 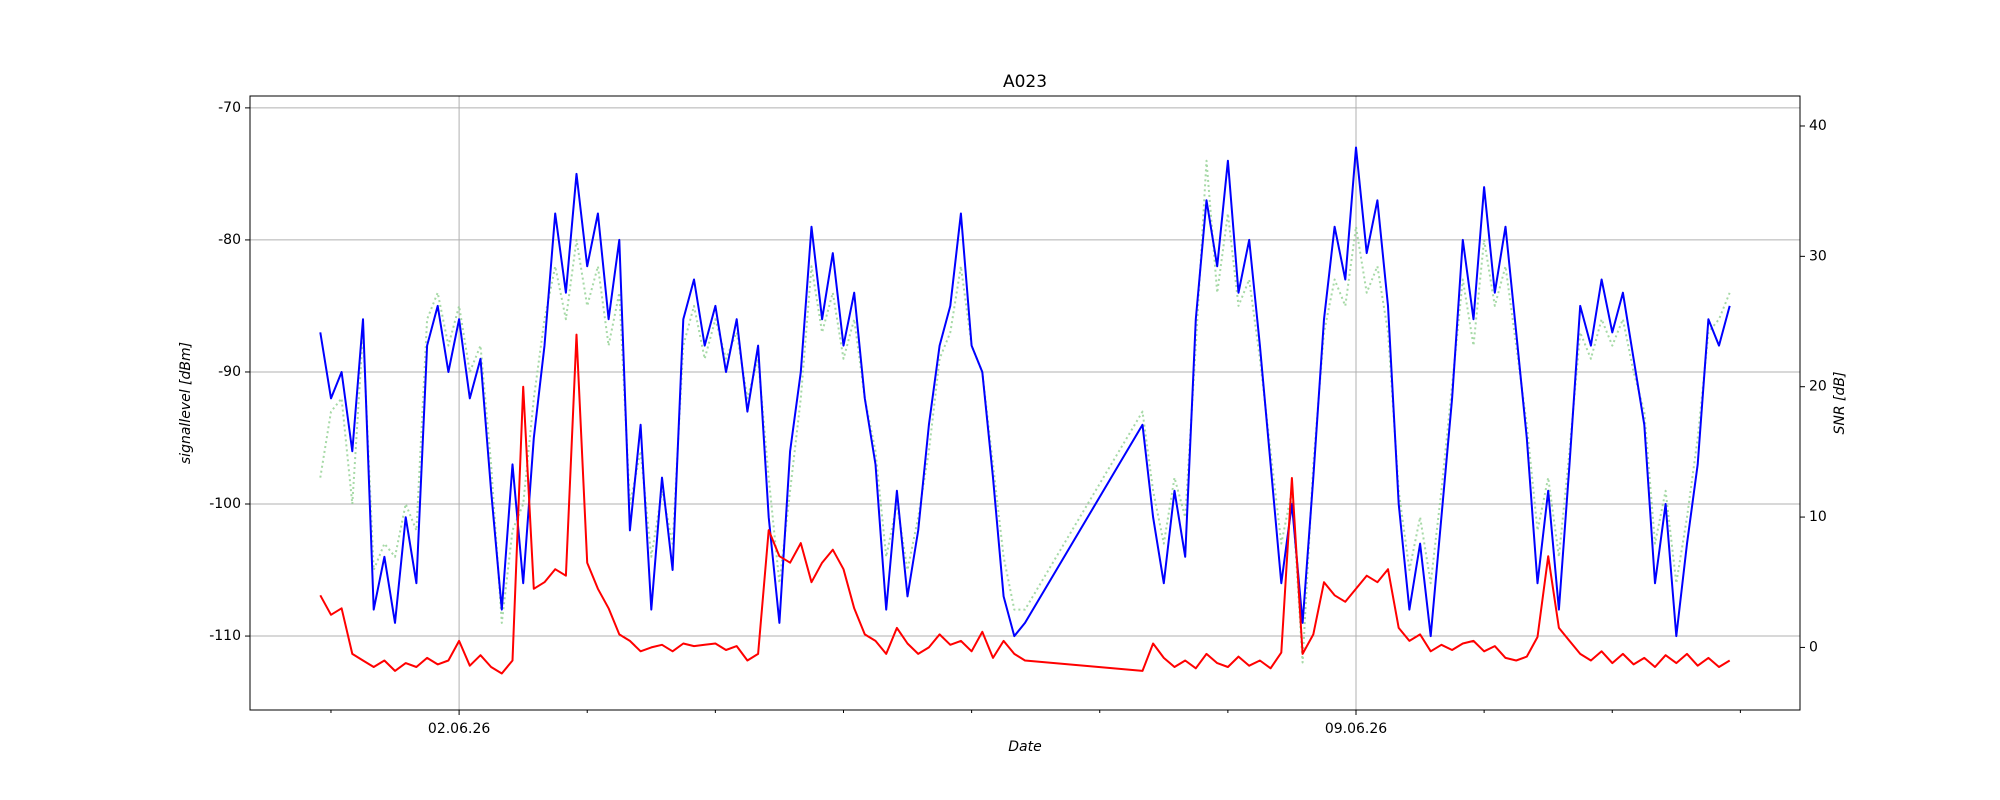 What do you see at coordinates (225, 636) in the screenshot?
I see `y-tick-label: -110` at bounding box center [225, 636].